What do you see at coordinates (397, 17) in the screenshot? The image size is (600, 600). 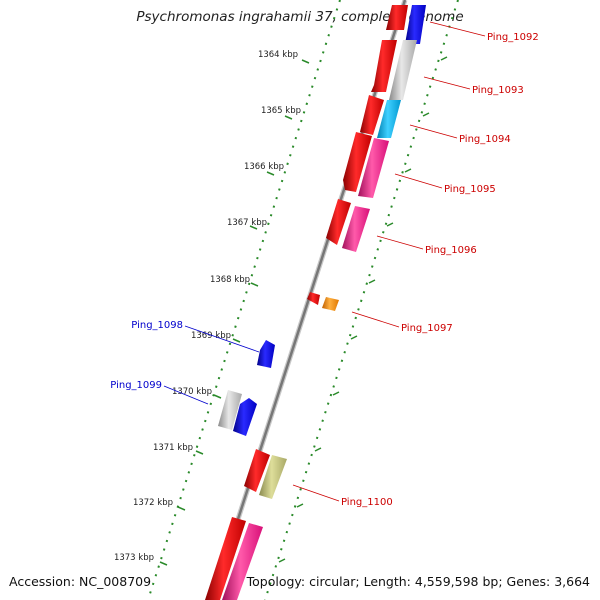 I see `gene-1092-arrow` at bounding box center [397, 17].